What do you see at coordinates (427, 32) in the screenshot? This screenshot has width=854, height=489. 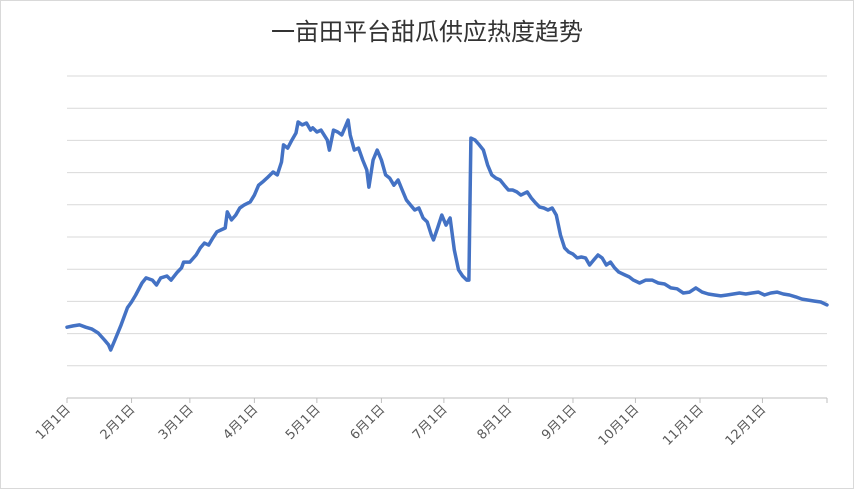 I see `chart-title: 一亩田平台甜瓜供应热度趋势` at bounding box center [427, 32].